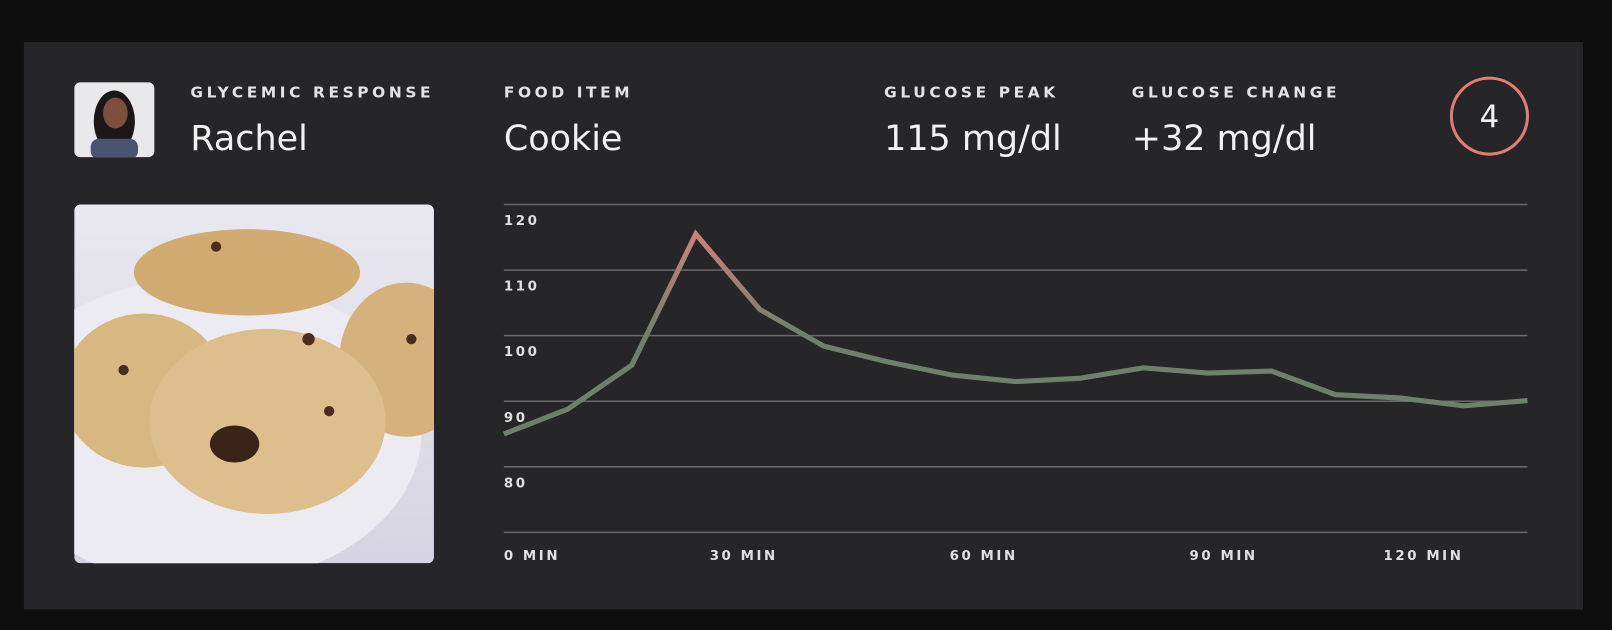  I want to click on x-tick-label: 0 MIN, so click(532, 556).